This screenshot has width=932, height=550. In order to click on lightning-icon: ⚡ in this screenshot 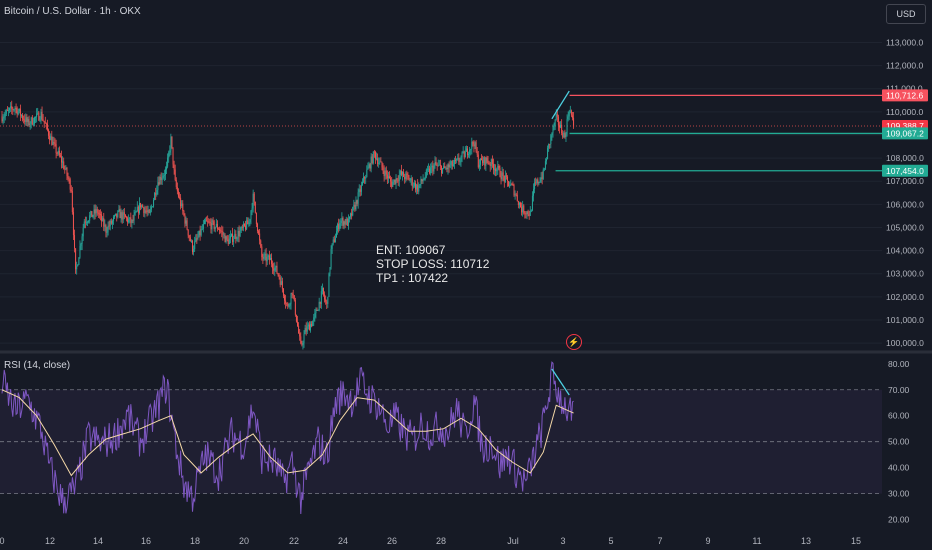, I will do `click(574, 342)`.